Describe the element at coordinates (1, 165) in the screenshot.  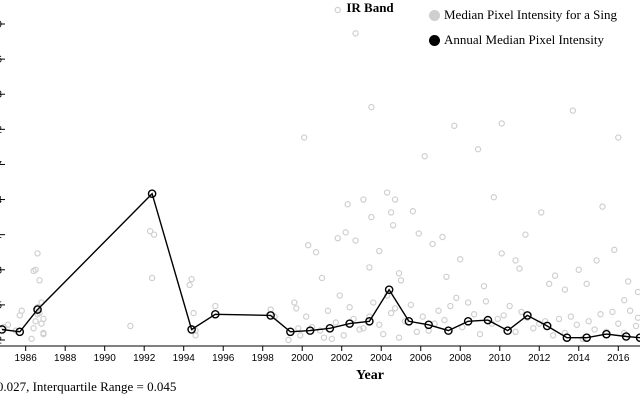
I see `y-tick-label: 0.17` at that location.